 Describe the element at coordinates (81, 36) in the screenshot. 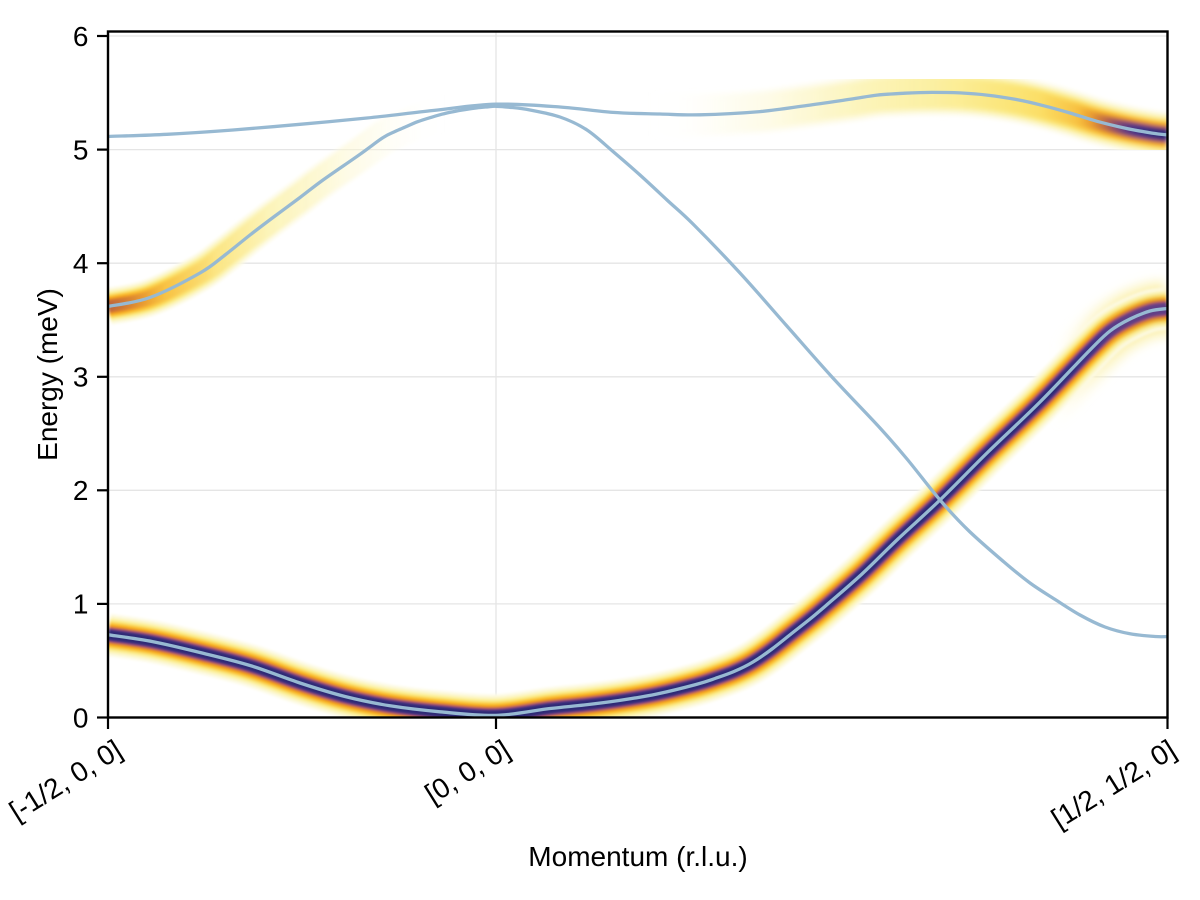

I see `svg-text: 6` at that location.